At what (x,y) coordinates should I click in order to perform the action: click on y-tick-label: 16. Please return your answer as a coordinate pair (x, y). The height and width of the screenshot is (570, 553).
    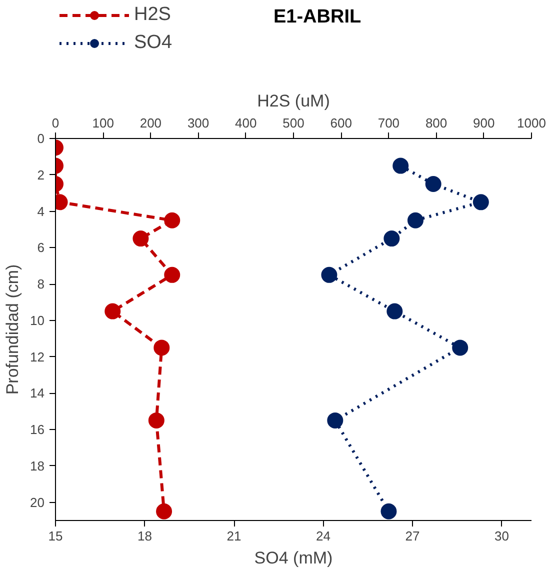
    Looking at the image, I should click on (37, 430).